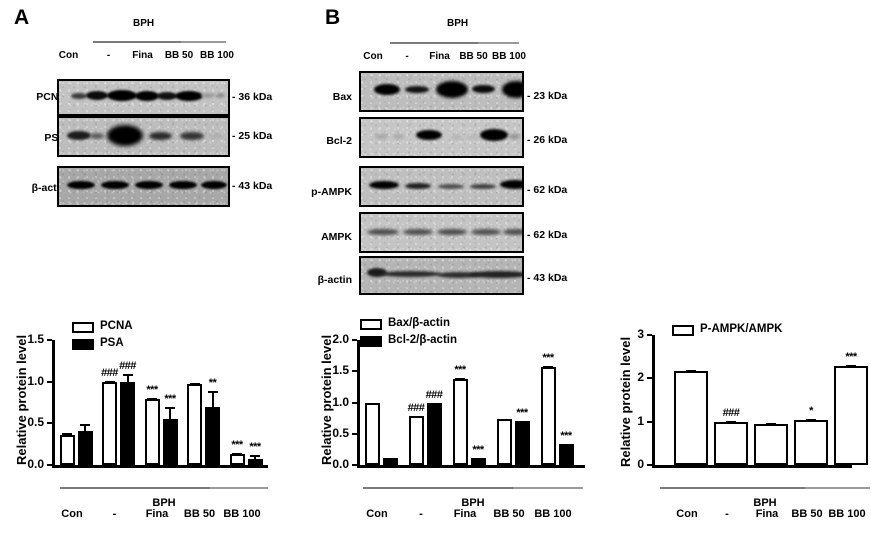 Image resolution: width=871 pixels, height=538 pixels. Describe the element at coordinates (109, 372) in the screenshot. I see `significance-marker: ###` at that location.